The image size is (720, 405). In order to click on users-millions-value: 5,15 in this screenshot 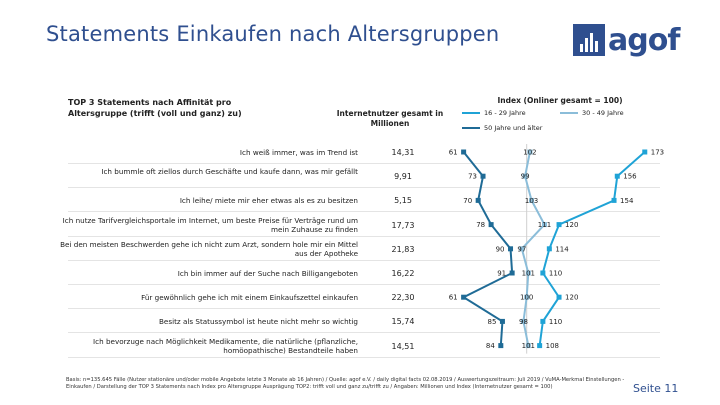, I will do `click(403, 201)`.